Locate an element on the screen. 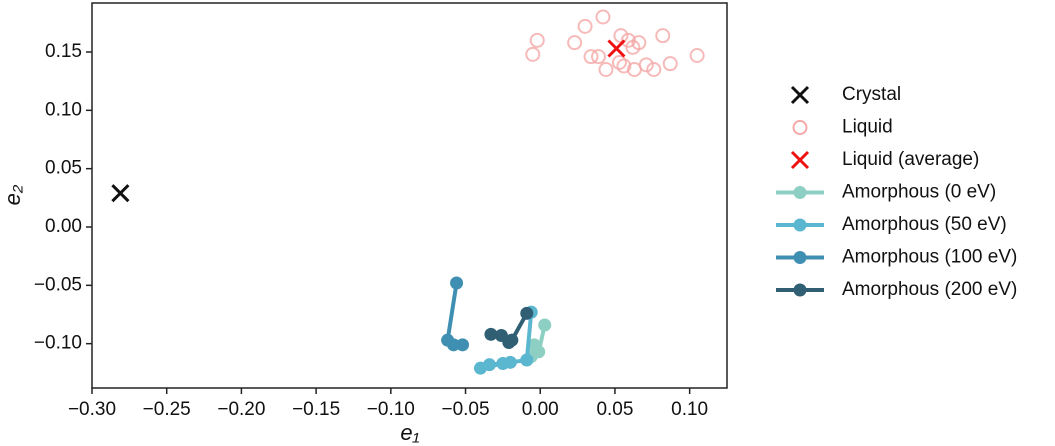  x-tick-label: −0.05 is located at coordinates (465, 409).